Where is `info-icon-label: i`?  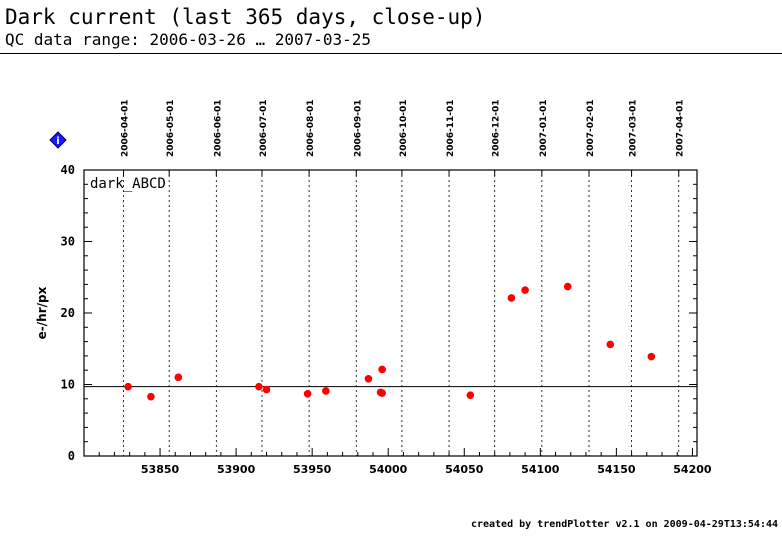
info-icon-label: i is located at coordinates (57, 141).